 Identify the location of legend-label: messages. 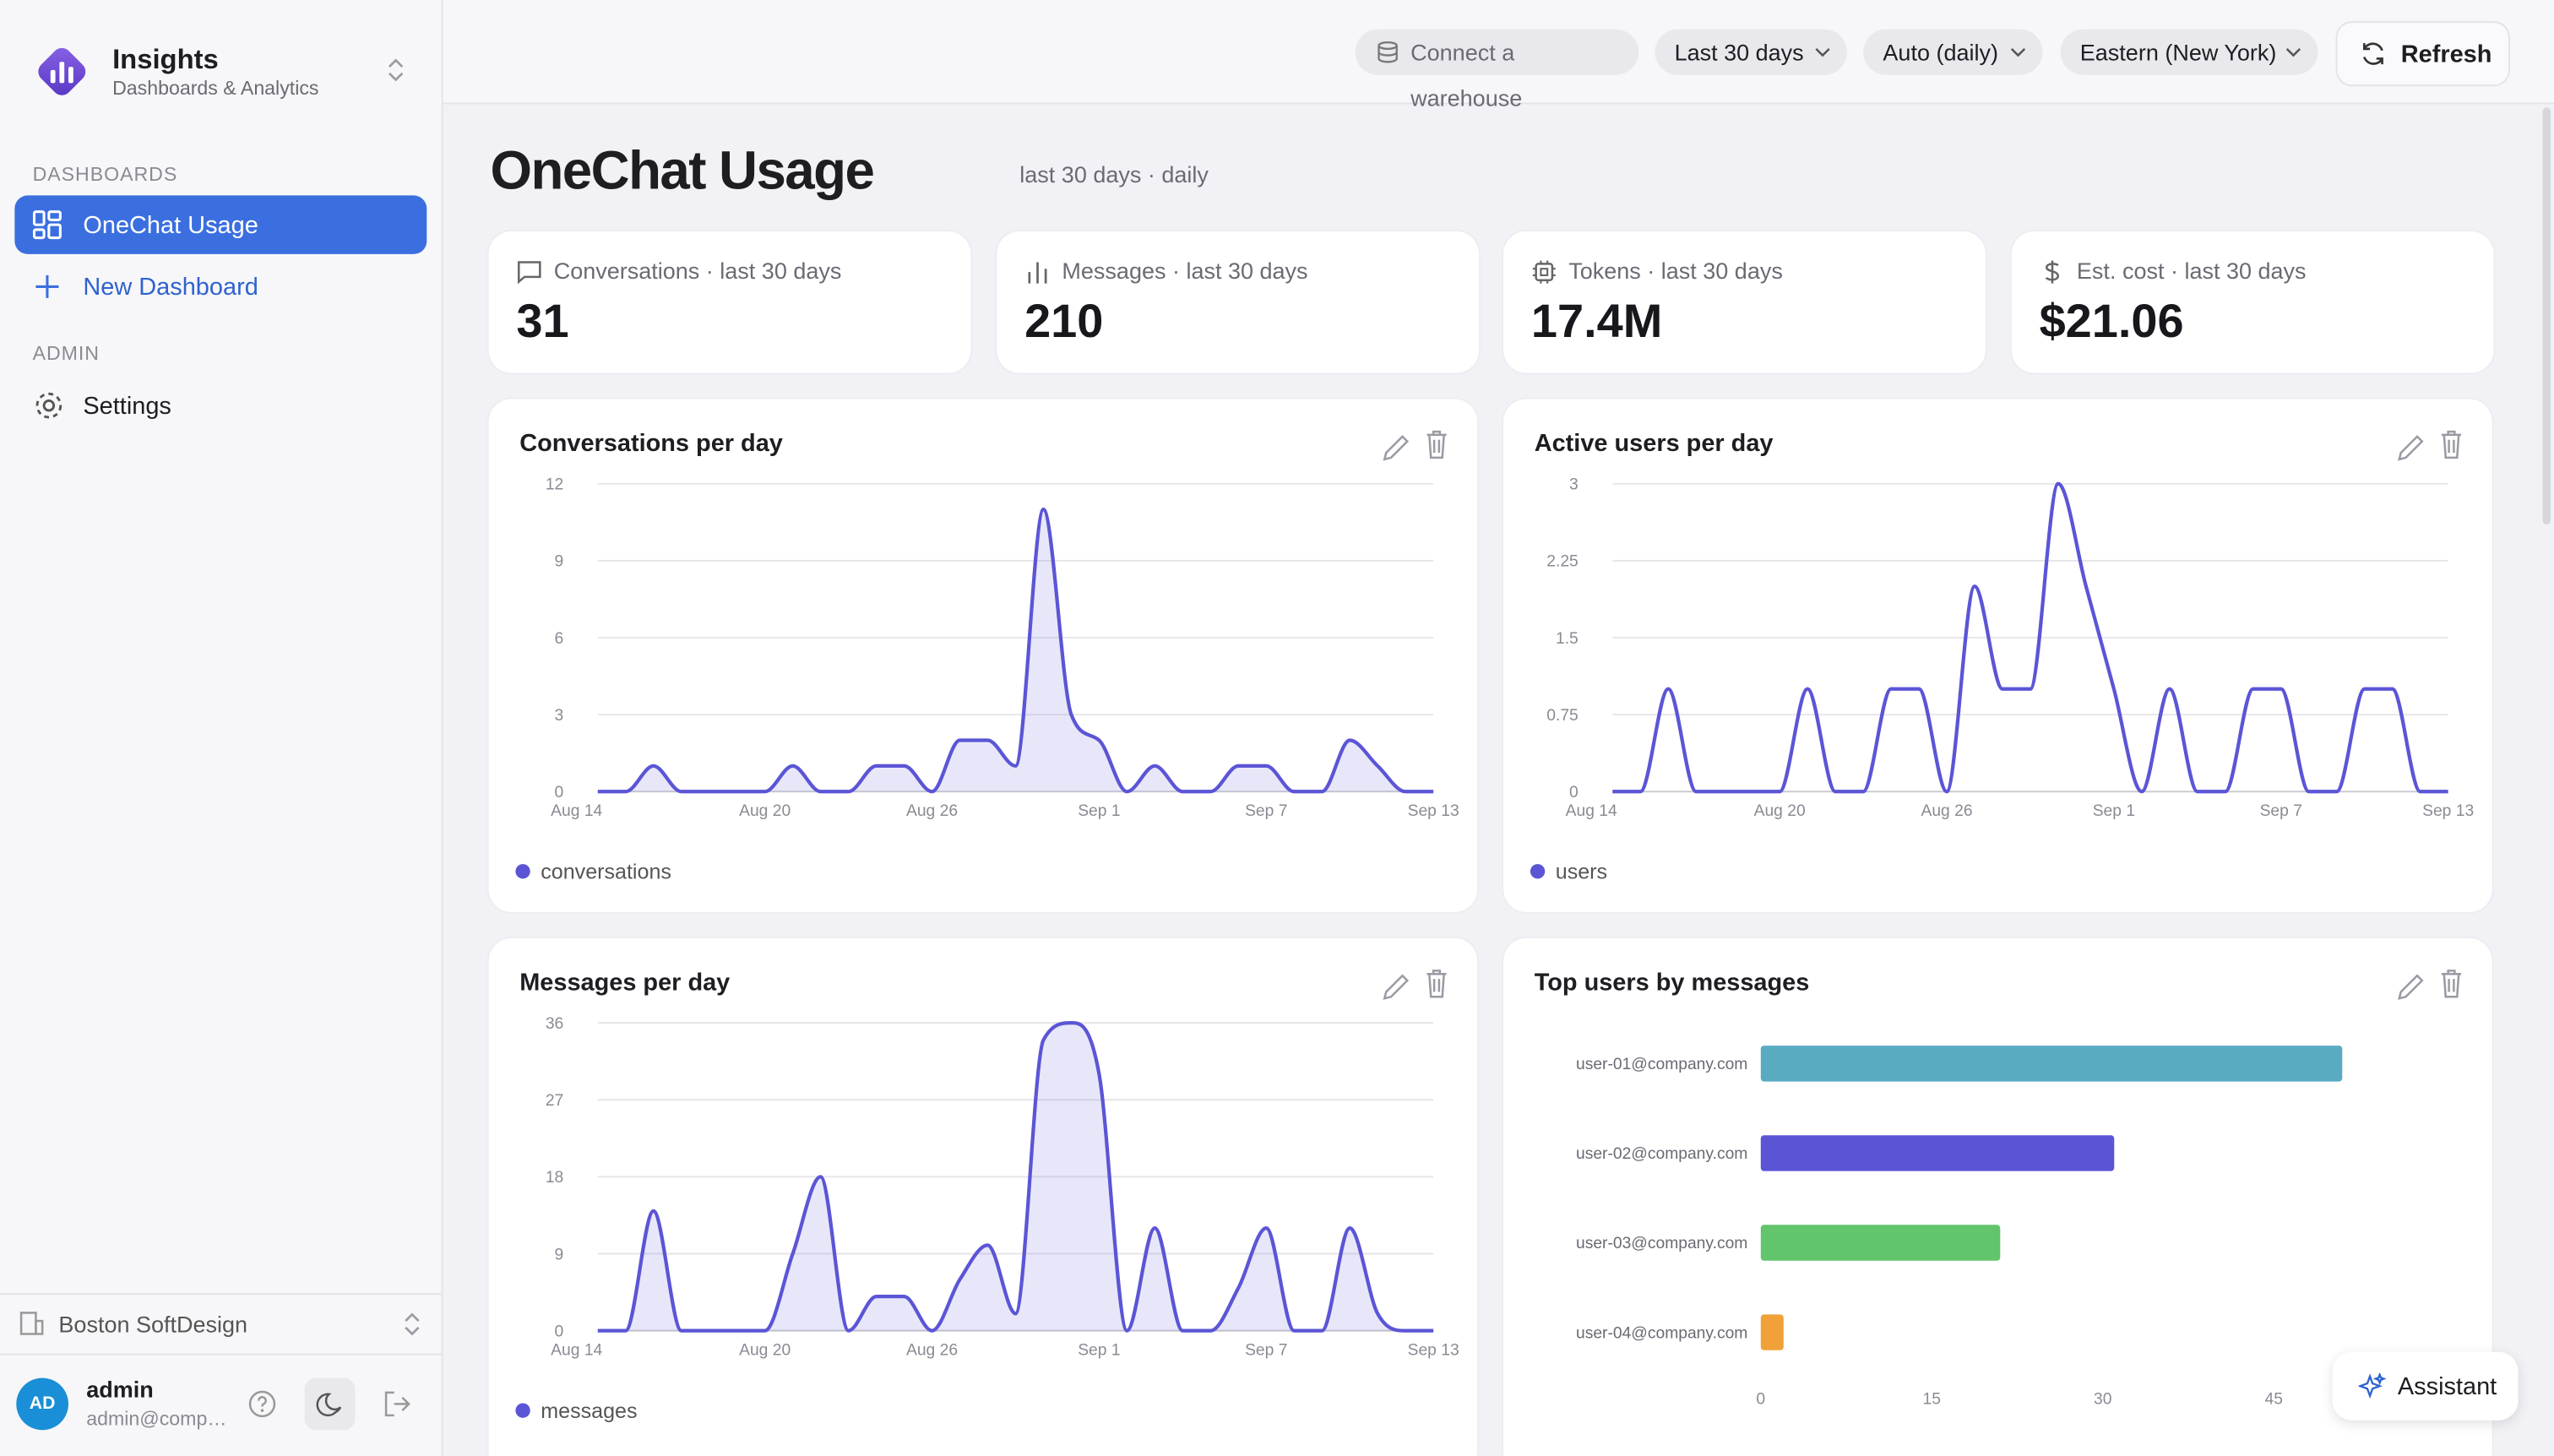
(589, 1411).